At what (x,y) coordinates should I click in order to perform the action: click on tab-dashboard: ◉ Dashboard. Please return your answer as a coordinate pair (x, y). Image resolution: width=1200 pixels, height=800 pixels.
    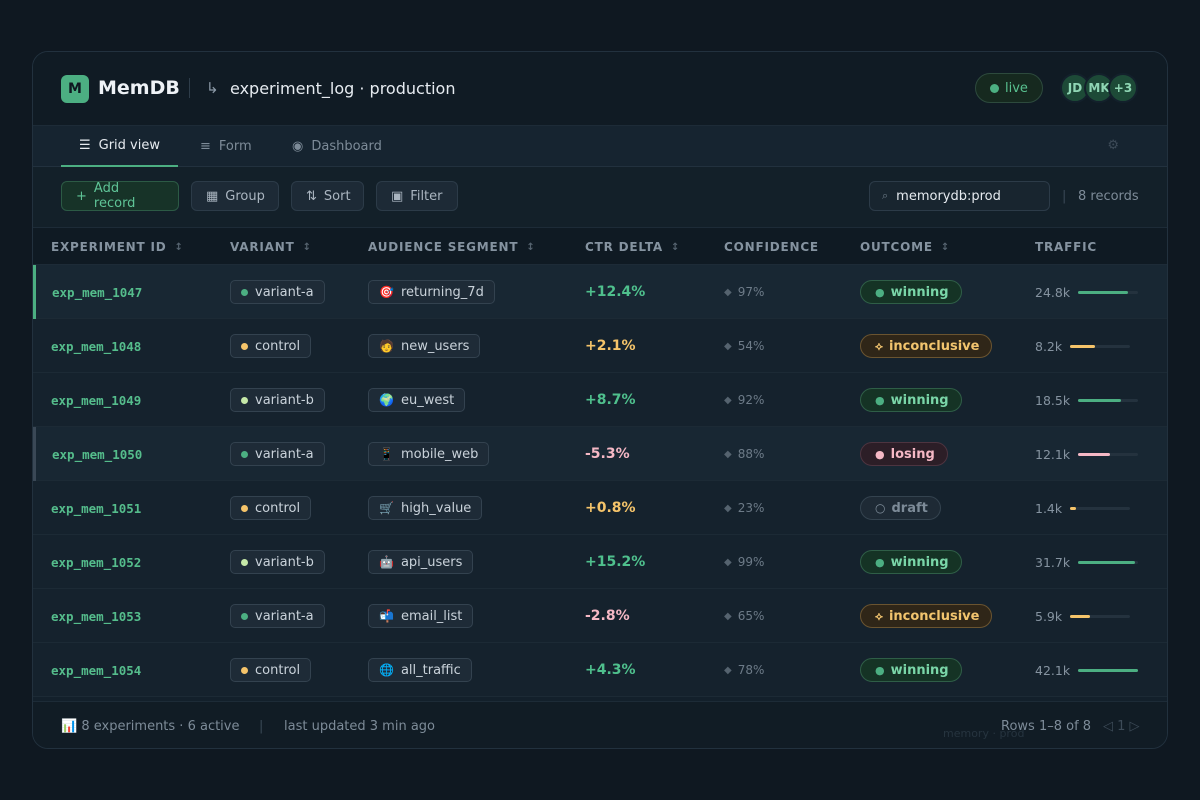
    Looking at the image, I should click on (337, 146).